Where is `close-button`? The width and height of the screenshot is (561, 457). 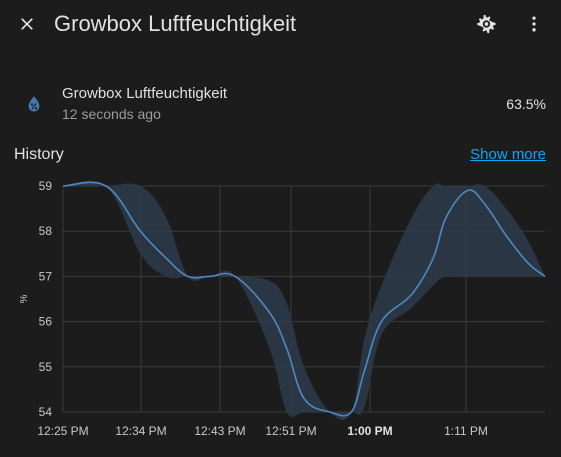
close-button is located at coordinates (27, 24).